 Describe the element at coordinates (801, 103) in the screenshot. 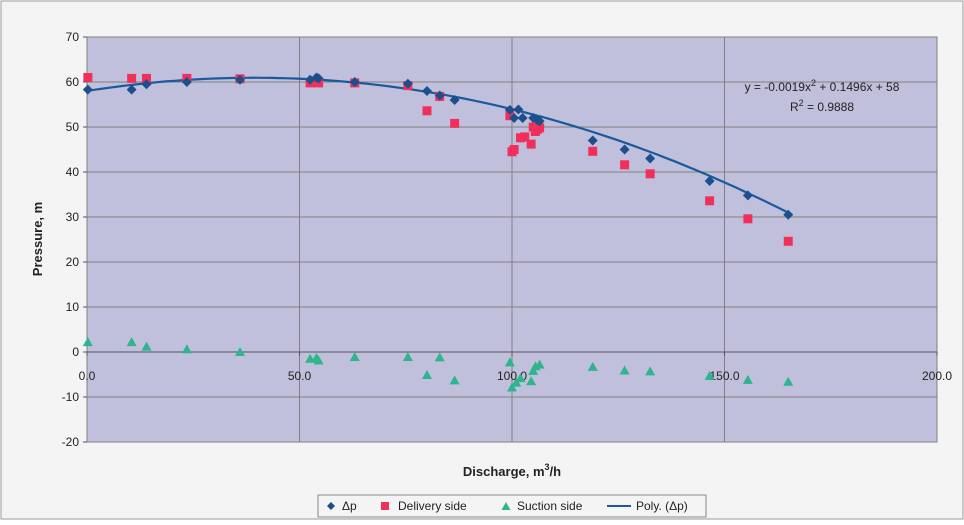

I see `r2-sup: 2` at that location.